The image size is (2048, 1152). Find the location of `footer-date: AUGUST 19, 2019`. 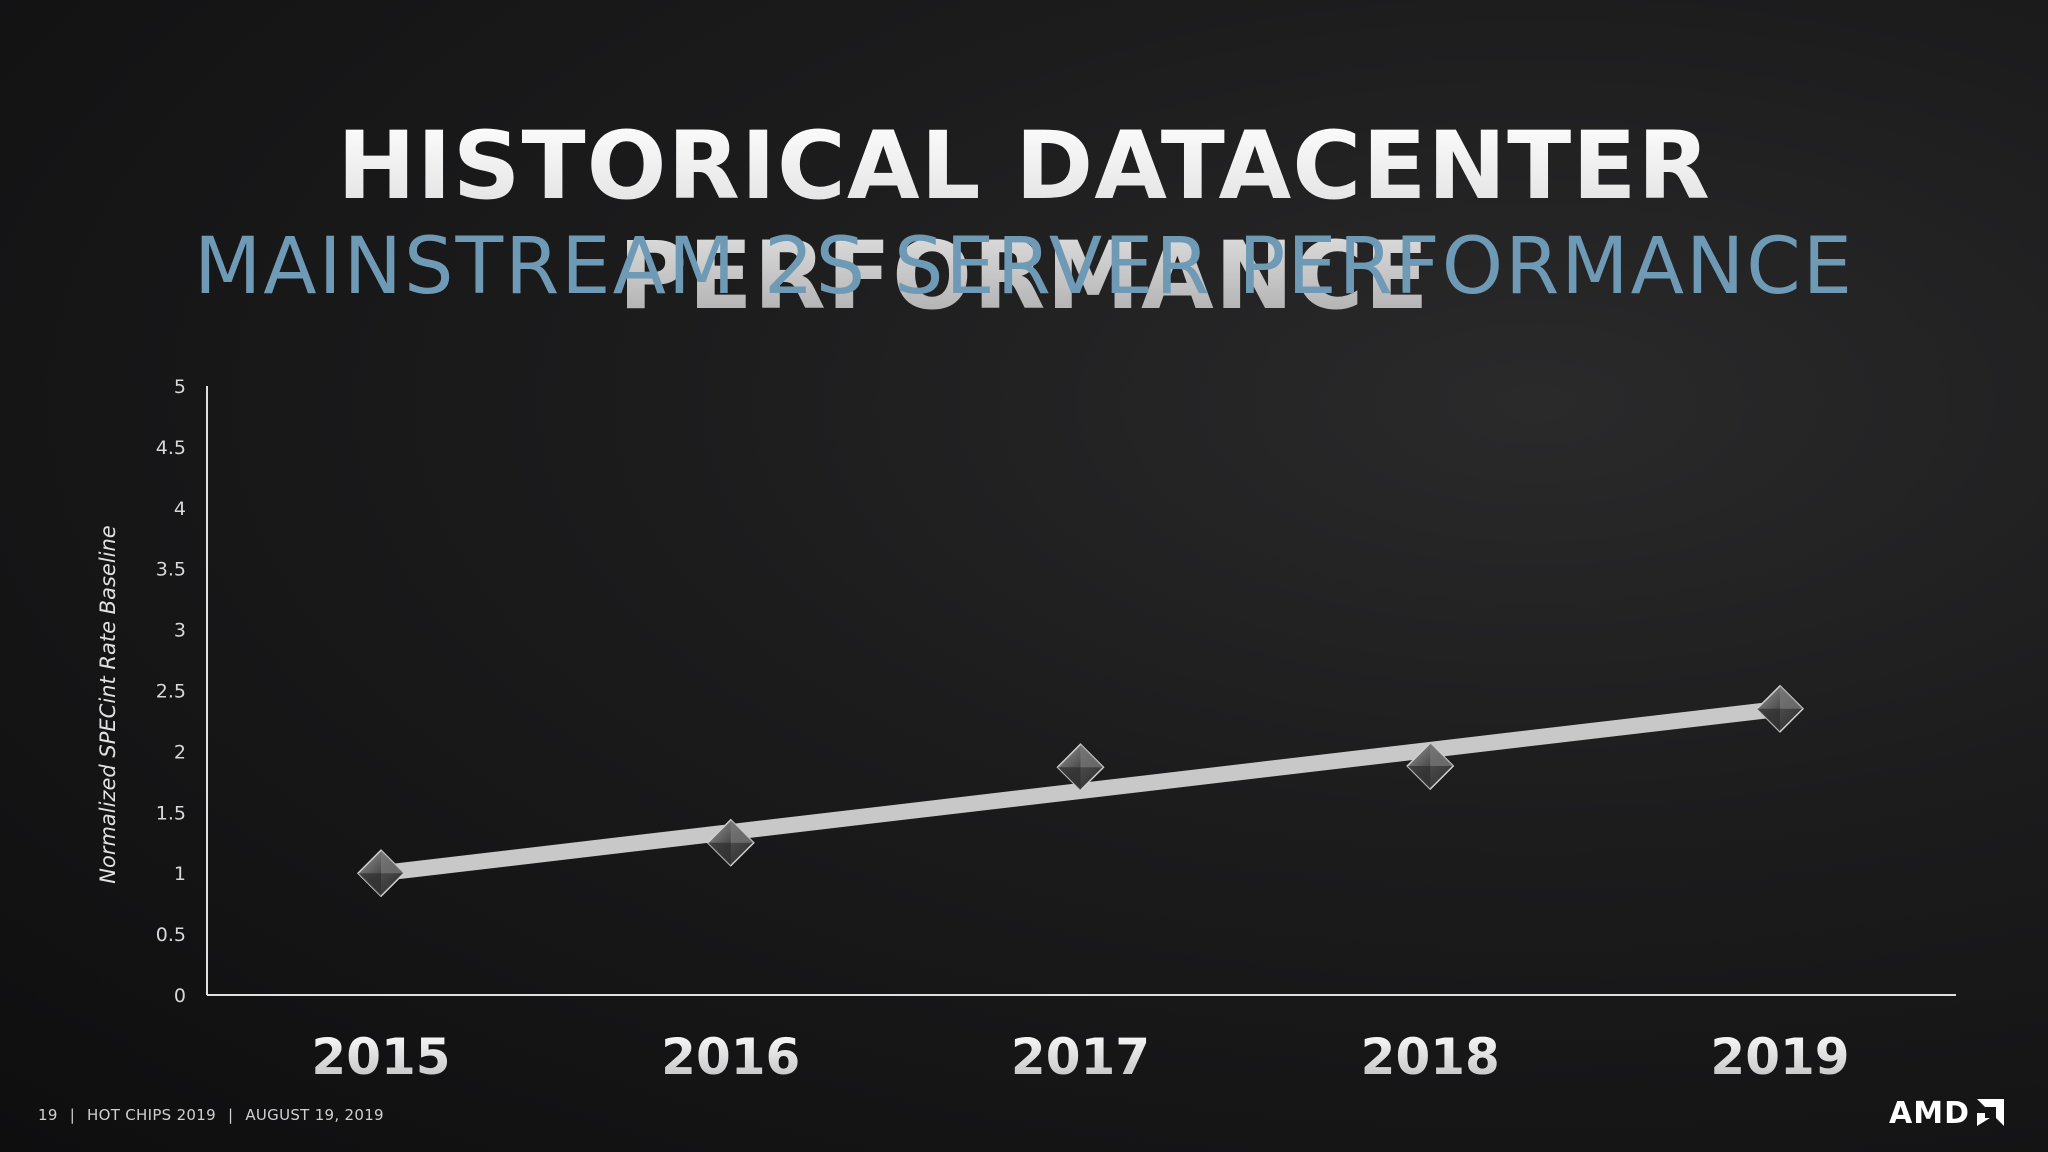

footer-date: AUGUST 19, 2019 is located at coordinates (314, 1115).